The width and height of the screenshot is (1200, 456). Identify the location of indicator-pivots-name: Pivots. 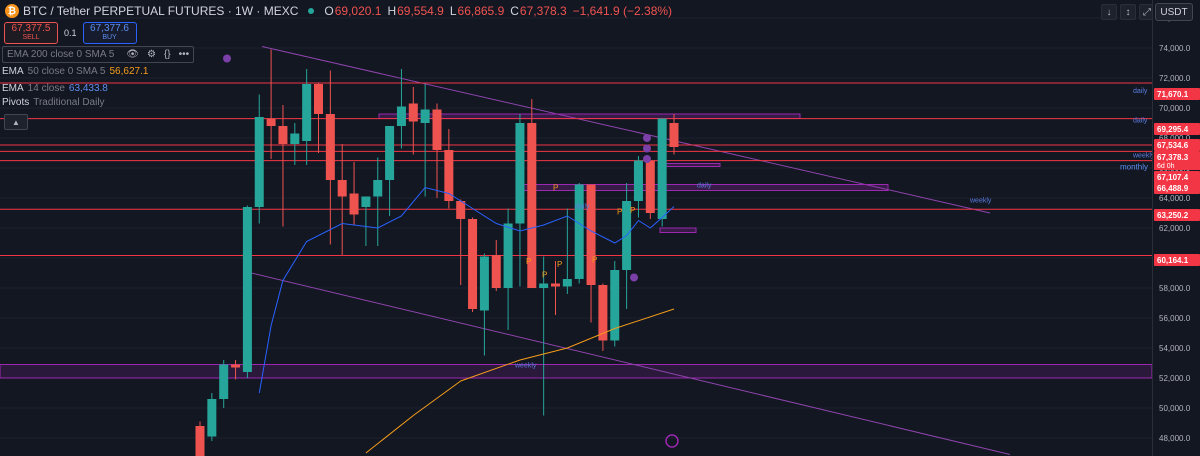
(16, 102).